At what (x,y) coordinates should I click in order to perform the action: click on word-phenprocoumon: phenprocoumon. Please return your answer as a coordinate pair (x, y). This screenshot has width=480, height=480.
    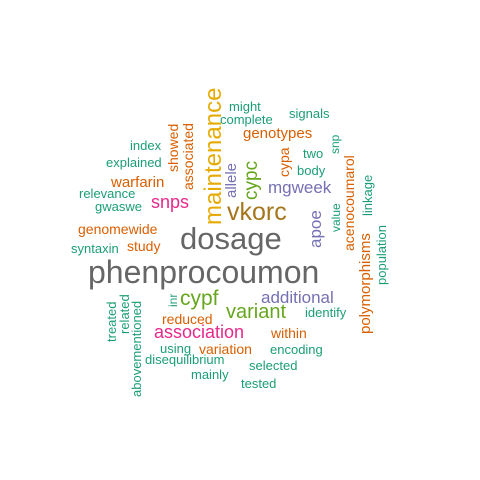
    Looking at the image, I should click on (204, 272).